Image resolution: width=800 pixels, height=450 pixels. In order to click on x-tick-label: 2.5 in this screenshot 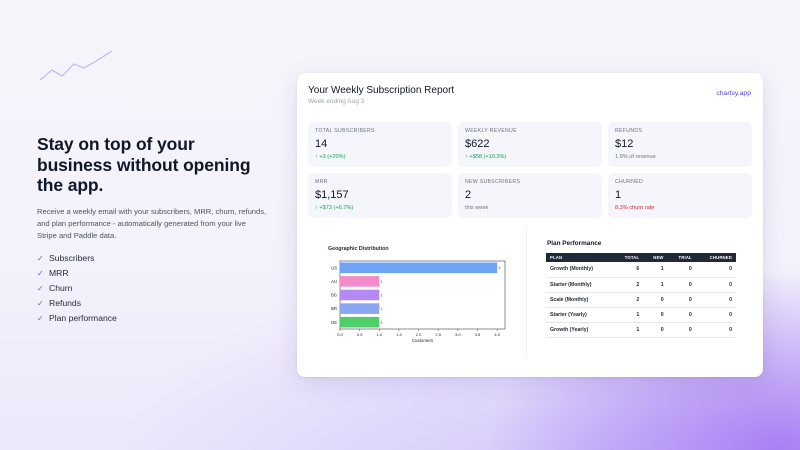, I will do `click(438, 334)`.